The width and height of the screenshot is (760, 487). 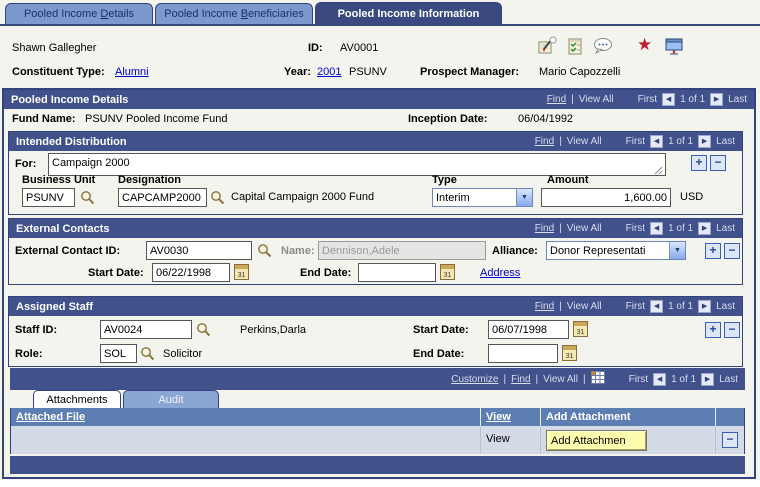 What do you see at coordinates (598, 250) in the screenshot?
I see `alliance-select-value: Donor Representati` at bounding box center [598, 250].